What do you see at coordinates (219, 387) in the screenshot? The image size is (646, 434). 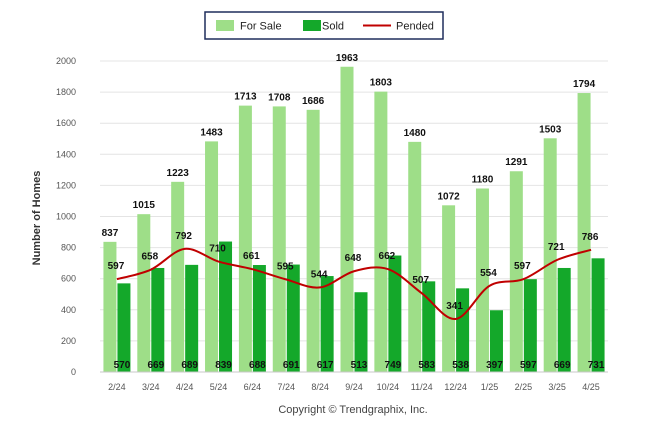 I see `x-tick-label: 5/24` at bounding box center [219, 387].